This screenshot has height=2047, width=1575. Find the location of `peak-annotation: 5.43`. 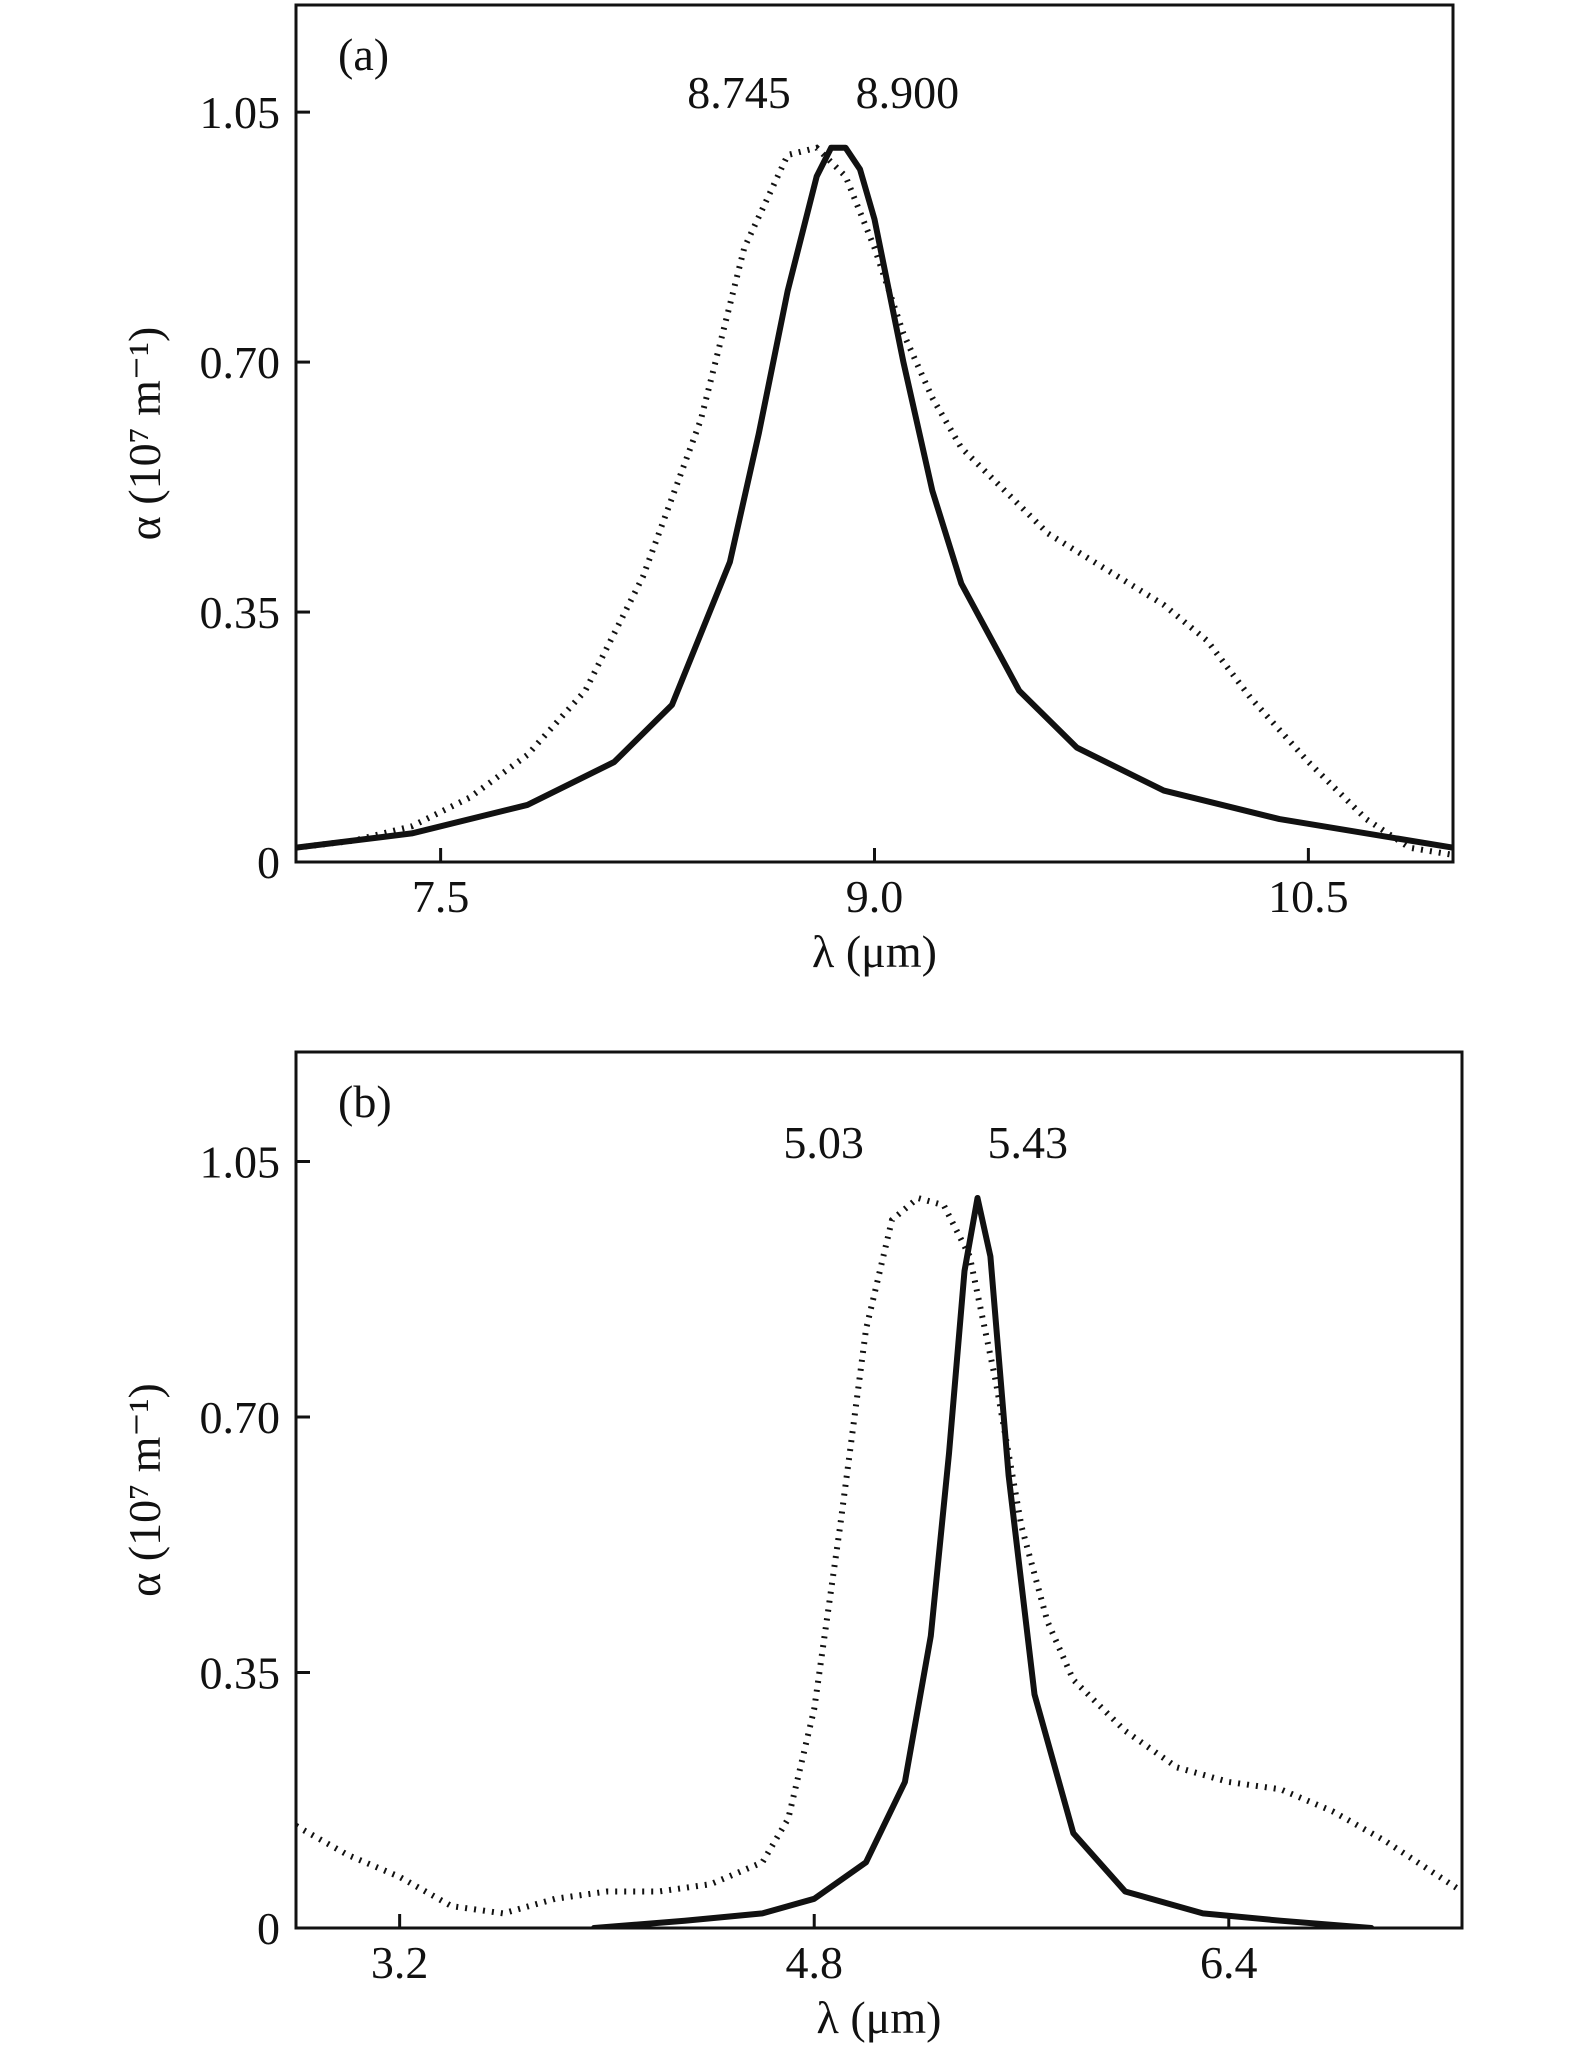

peak-annotation: 5.43 is located at coordinates (1027, 1142).